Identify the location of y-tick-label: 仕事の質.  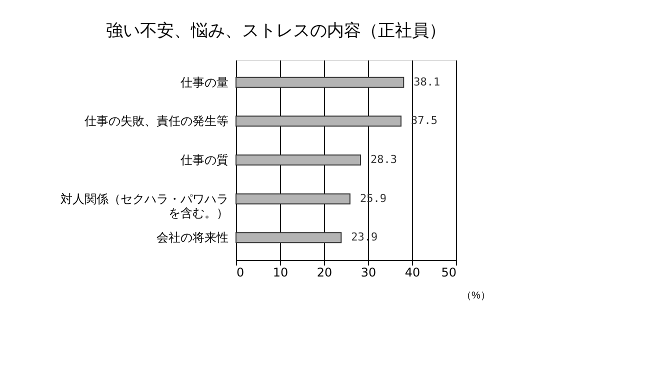
(204, 160).